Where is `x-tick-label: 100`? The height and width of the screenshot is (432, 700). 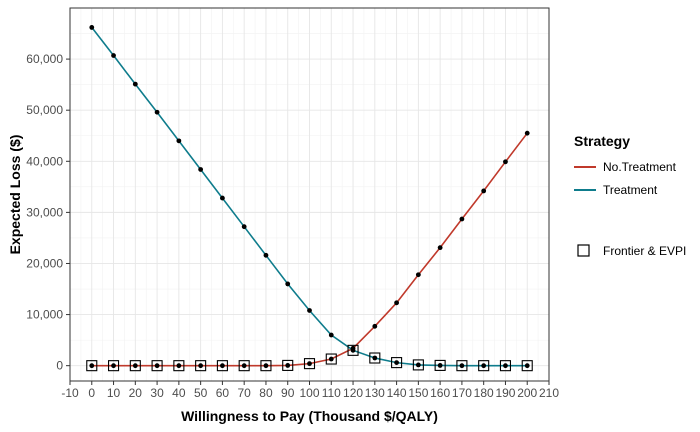 x-tick-label: 100 is located at coordinates (309, 393).